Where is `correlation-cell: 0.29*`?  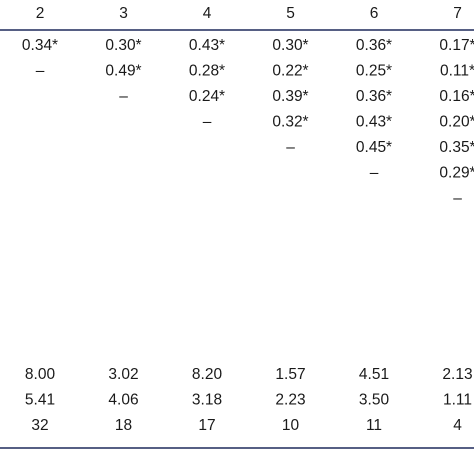
correlation-cell: 0.29* is located at coordinates (456, 173).